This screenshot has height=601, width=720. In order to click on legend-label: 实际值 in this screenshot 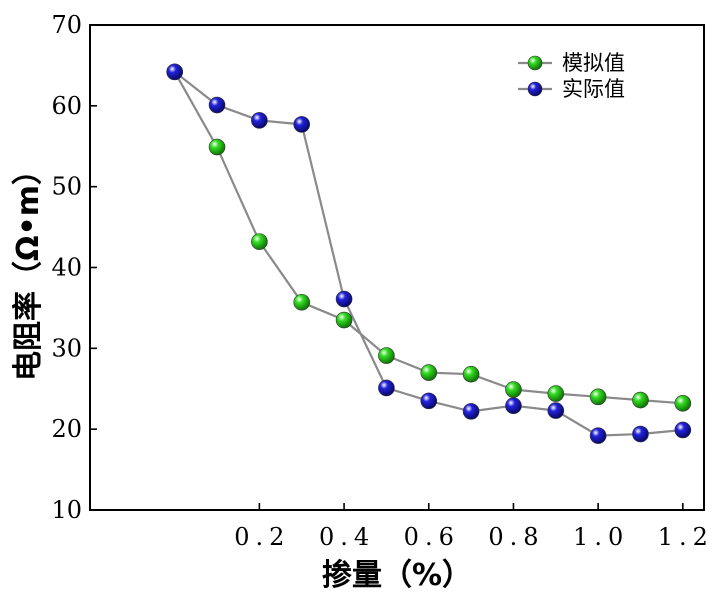, I will do `click(593, 89)`.